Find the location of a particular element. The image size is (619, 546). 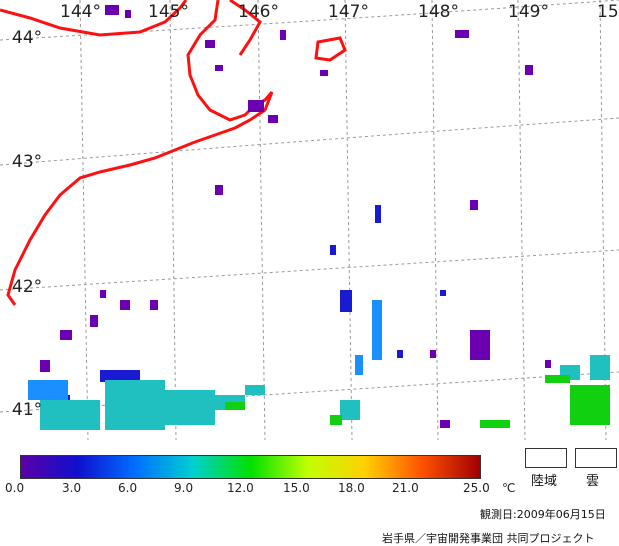

scale-tick-9: 9.0 is located at coordinates (184, 488).